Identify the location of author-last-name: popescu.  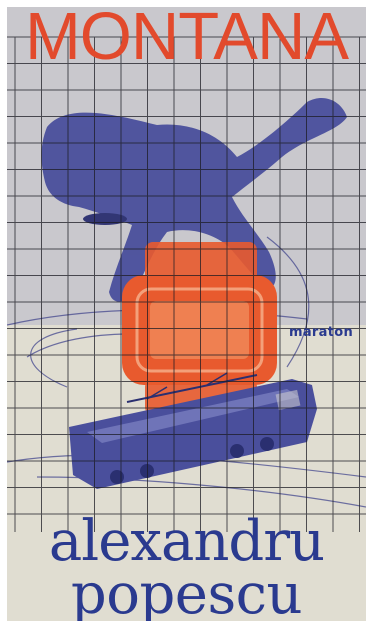
(186, 592).